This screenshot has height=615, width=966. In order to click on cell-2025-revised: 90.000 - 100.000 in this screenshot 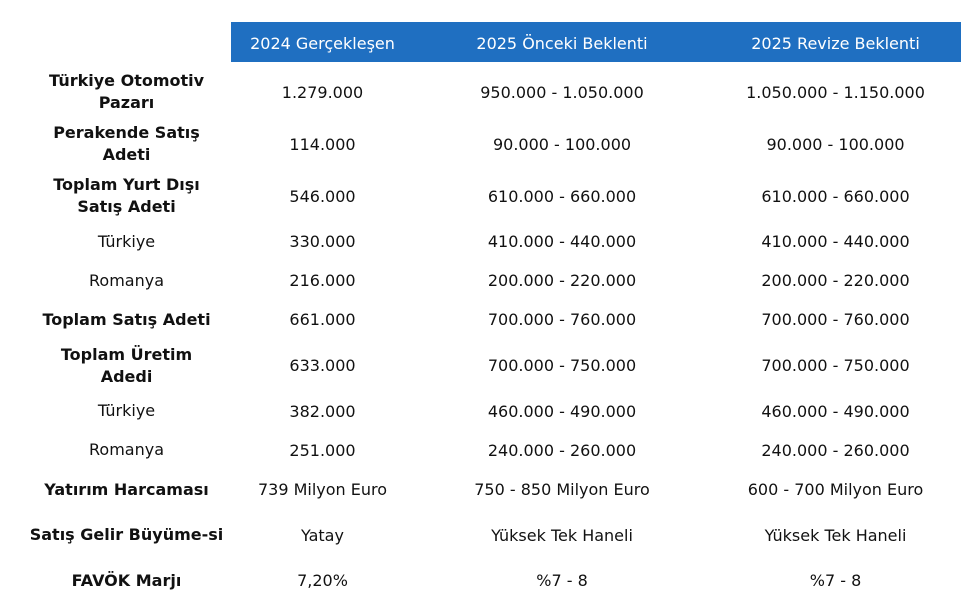, I will do `click(835, 144)`.